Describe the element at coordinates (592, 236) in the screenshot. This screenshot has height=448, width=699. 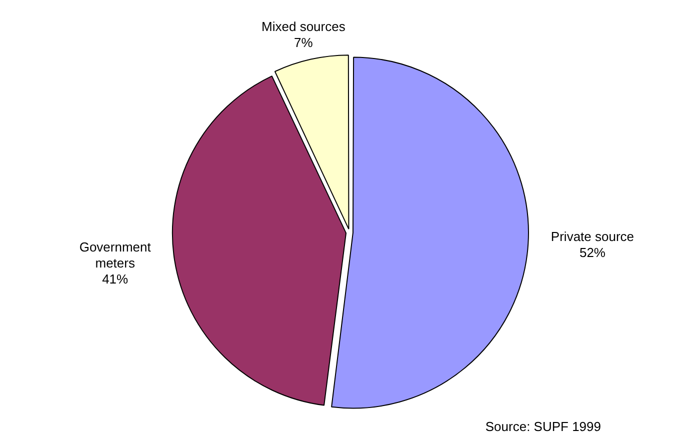
I see `slice-label: Private source` at that location.